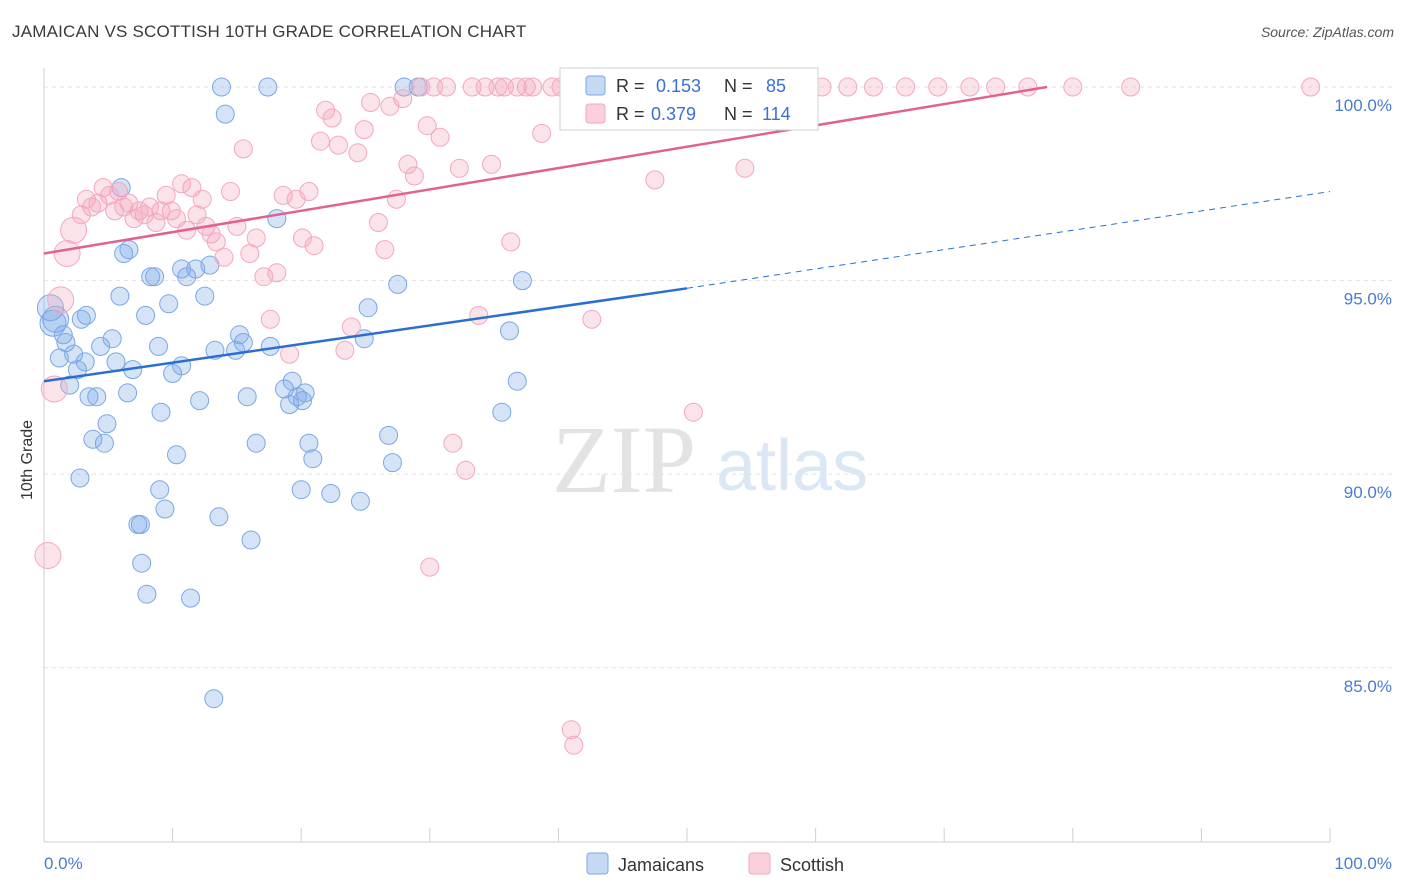 This screenshot has height=892, width=1406. Describe the element at coordinates (1363, 105) in the screenshot. I see `y-tick-label: 100.0%` at that location.